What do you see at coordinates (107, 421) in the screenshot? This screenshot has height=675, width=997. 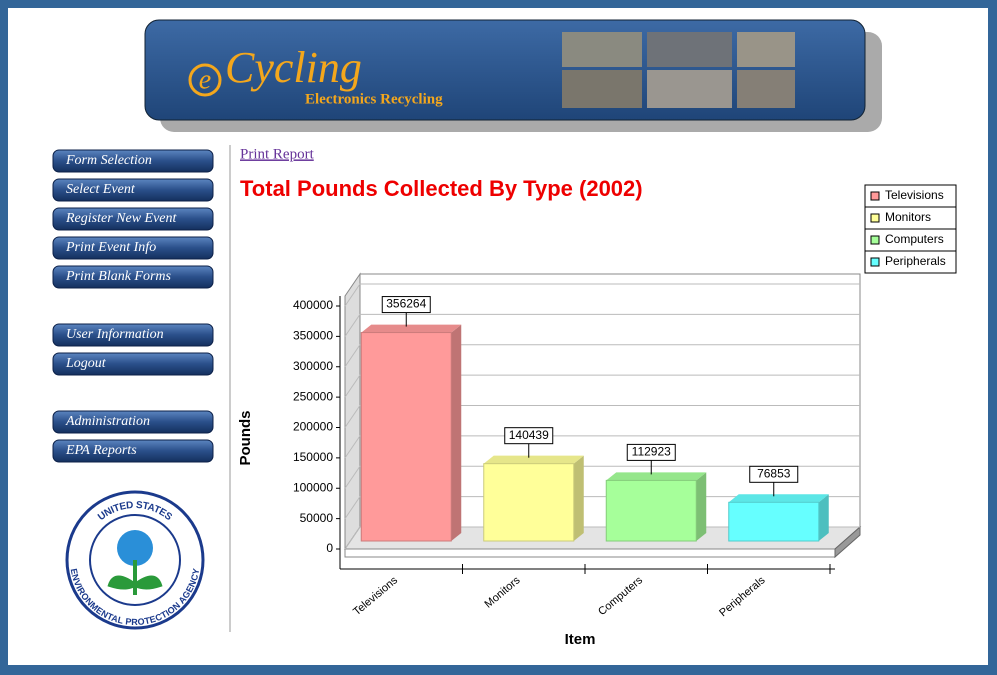 I see `nav-label: Administration` at bounding box center [107, 421].